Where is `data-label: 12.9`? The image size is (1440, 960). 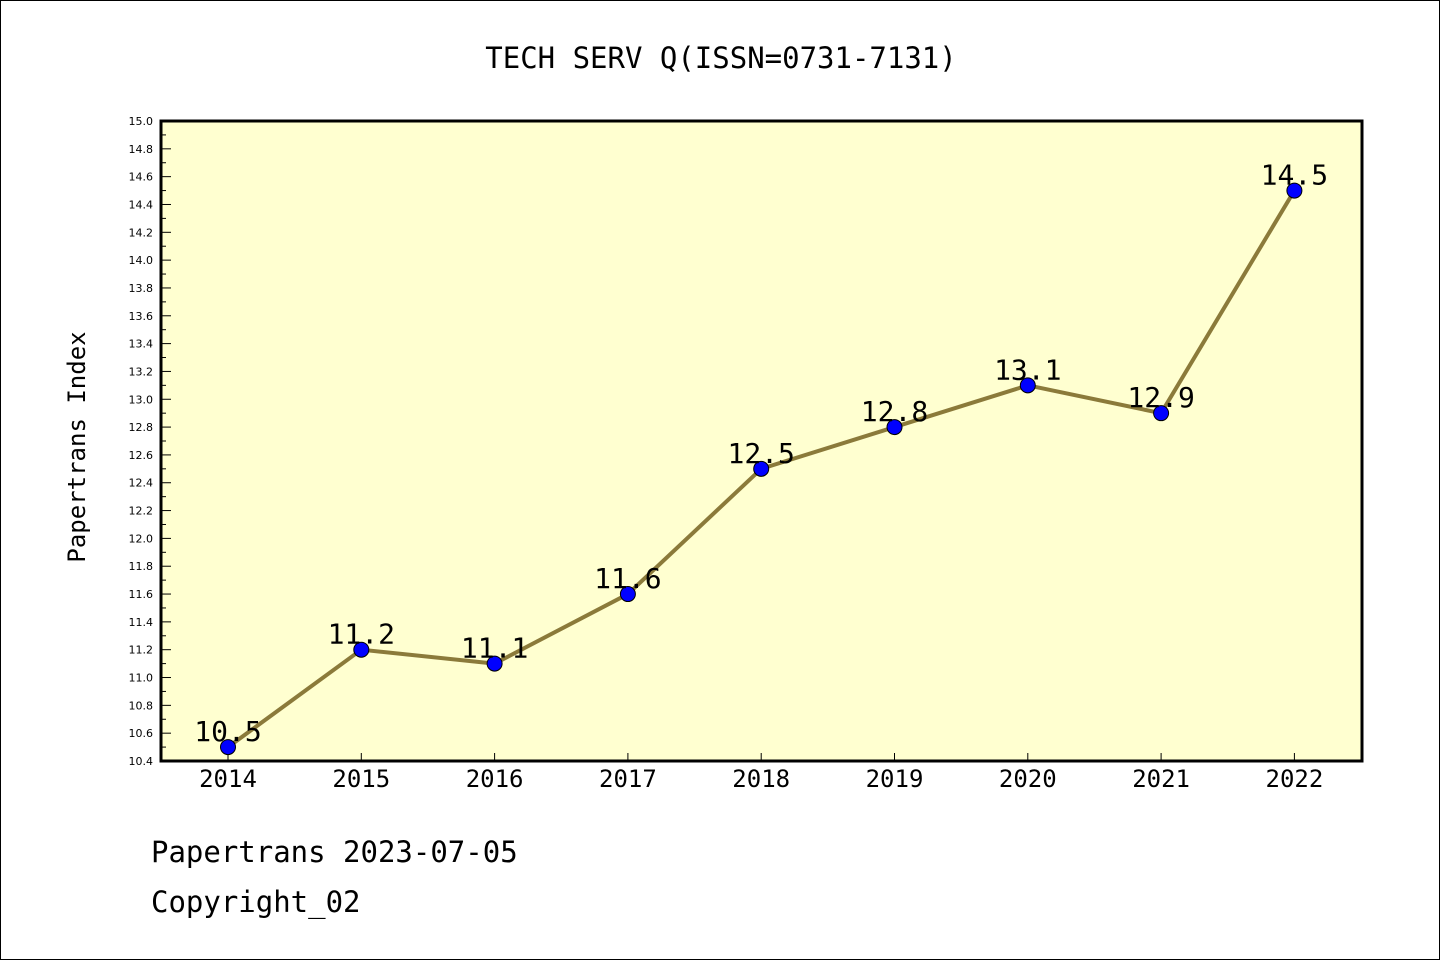 data-label: 12.9 is located at coordinates (1160, 397).